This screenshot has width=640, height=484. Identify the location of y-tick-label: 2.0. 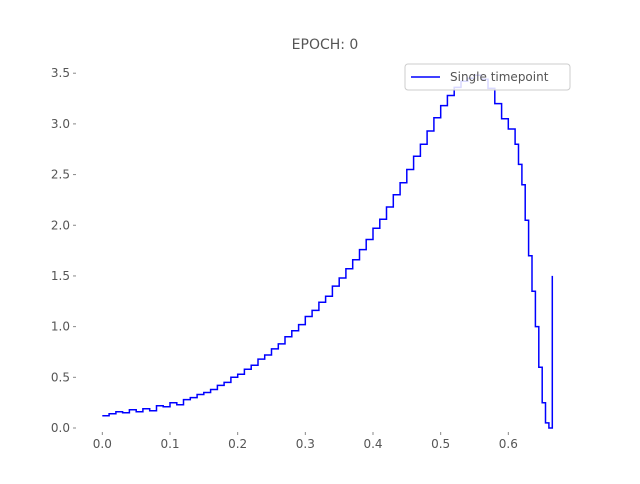
(60, 225).